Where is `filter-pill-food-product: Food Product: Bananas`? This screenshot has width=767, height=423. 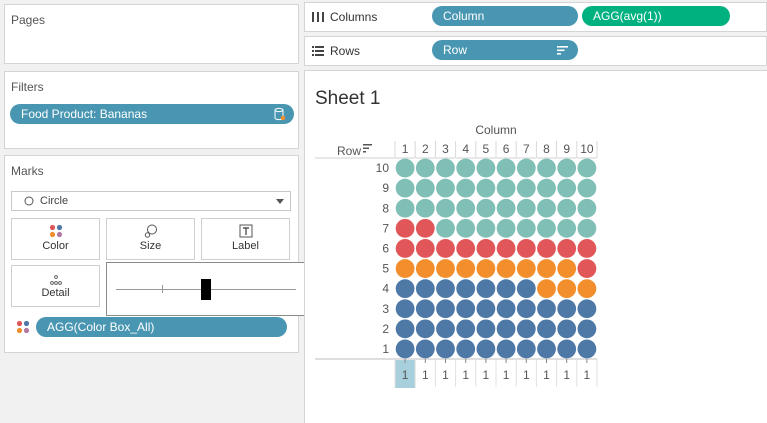 filter-pill-food-product: Food Product: Bananas is located at coordinates (152, 114).